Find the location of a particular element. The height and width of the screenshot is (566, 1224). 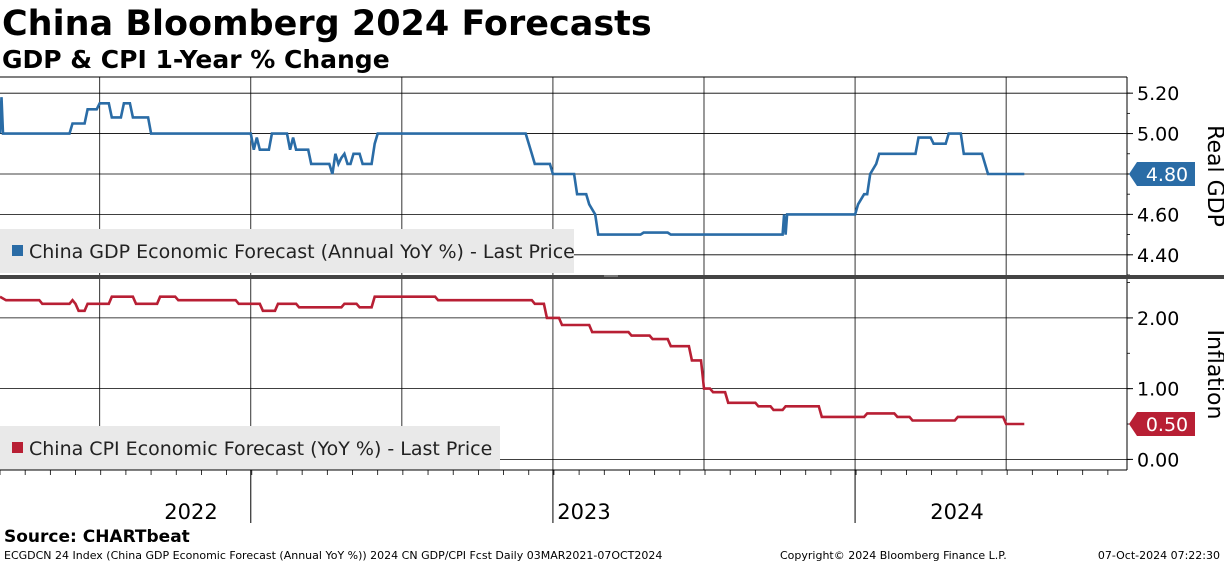

cpi-legend-box is located at coordinates (250, 448).